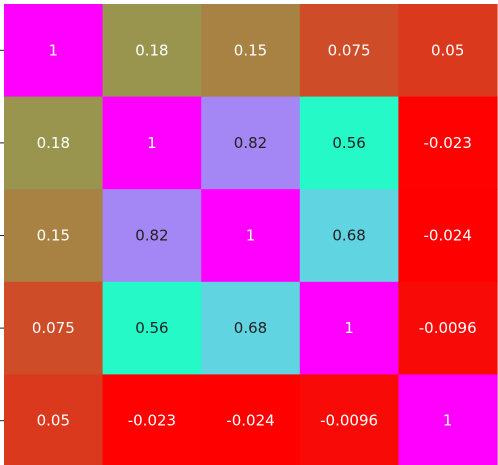 Image resolution: width=498 pixels, height=465 pixels. I want to click on heatmap-cell-label-1-2: 0.82, so click(250, 143).